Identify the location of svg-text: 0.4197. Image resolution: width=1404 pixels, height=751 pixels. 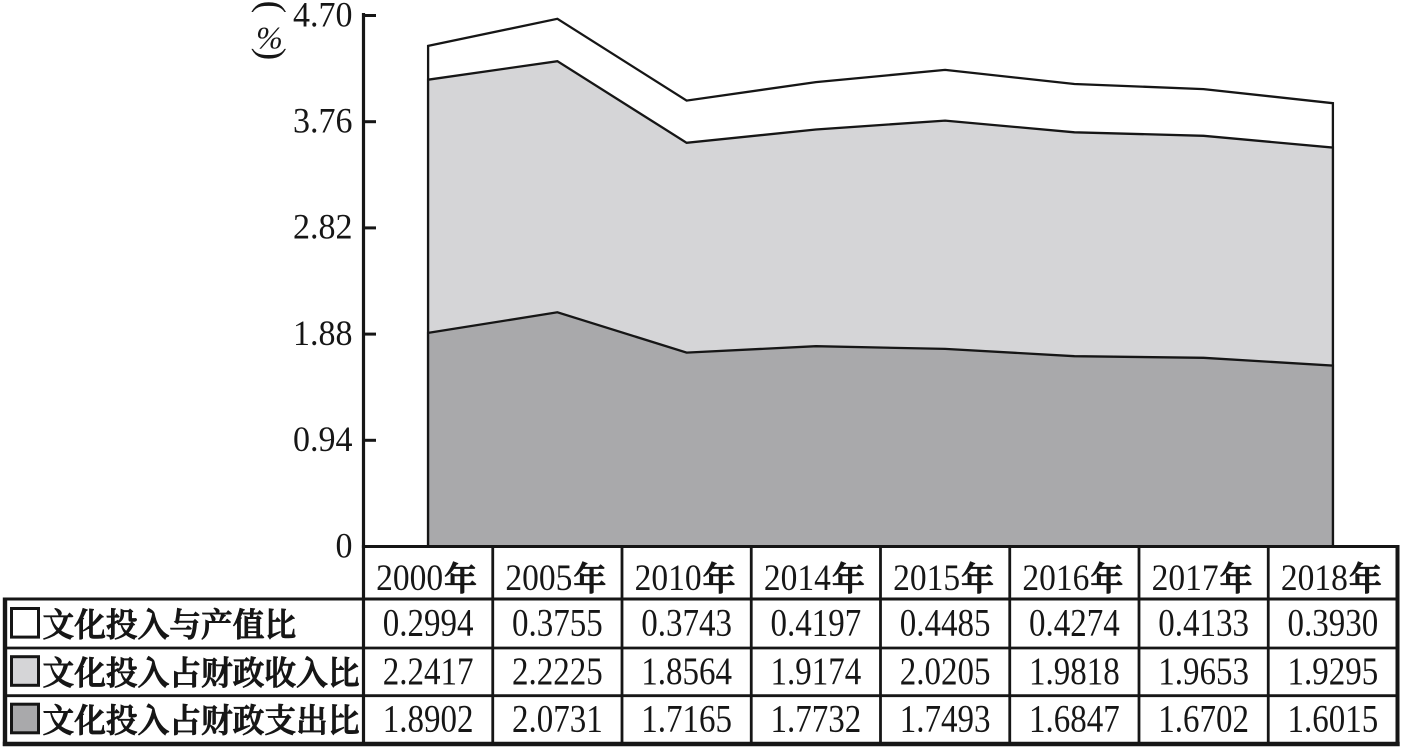
(816, 622).